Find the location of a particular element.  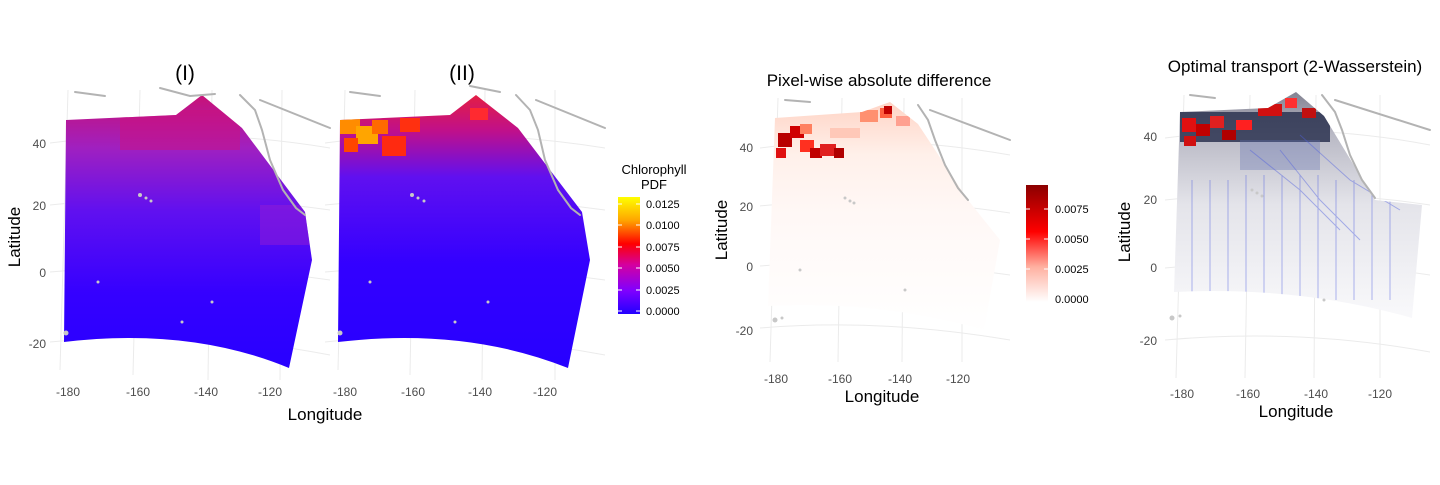

panel-ot-coastline is located at coordinates (1300, 207).